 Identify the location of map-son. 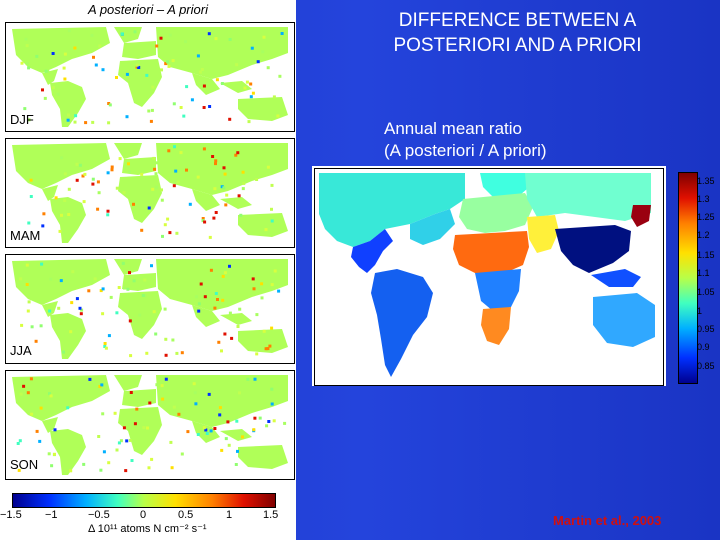
(150, 425).